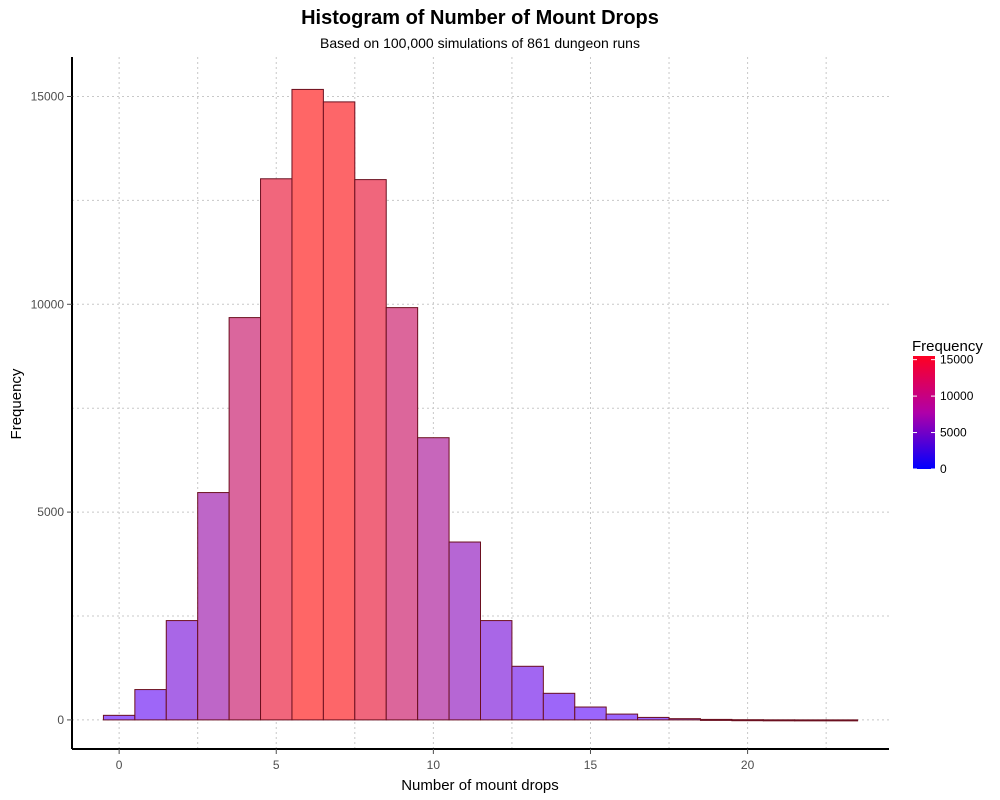  I want to click on legend-ticks: 15000 10000 5000 0, so click(943, 414).